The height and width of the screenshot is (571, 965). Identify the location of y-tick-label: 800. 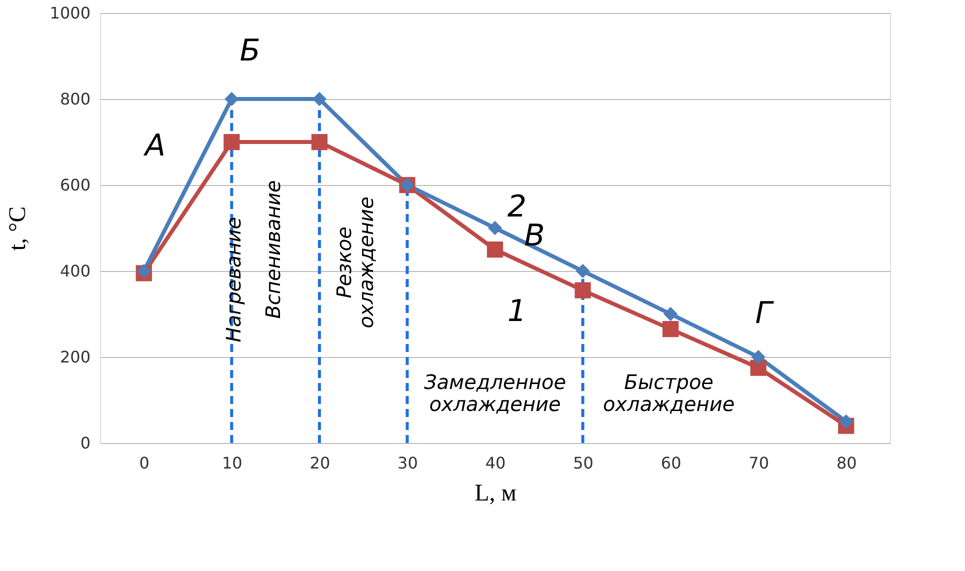
(75, 99).